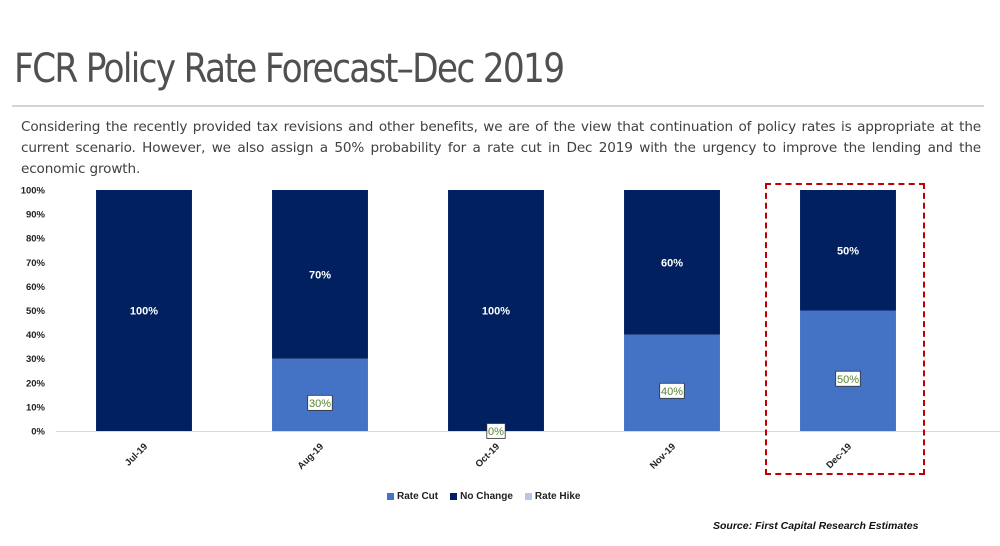 This screenshot has width=1000, height=546. What do you see at coordinates (418, 496) in the screenshot?
I see `legend-label-rate-cut: Rate Cut` at bounding box center [418, 496].